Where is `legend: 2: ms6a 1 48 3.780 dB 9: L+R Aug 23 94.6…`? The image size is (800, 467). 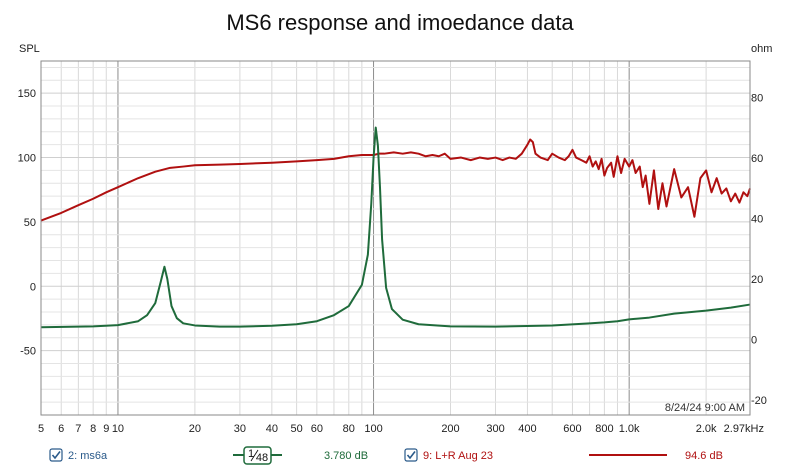 legend: 2: ms6a 1 48 3.780 dB 9: L+R Aug 23 94.6… is located at coordinates (386, 455).